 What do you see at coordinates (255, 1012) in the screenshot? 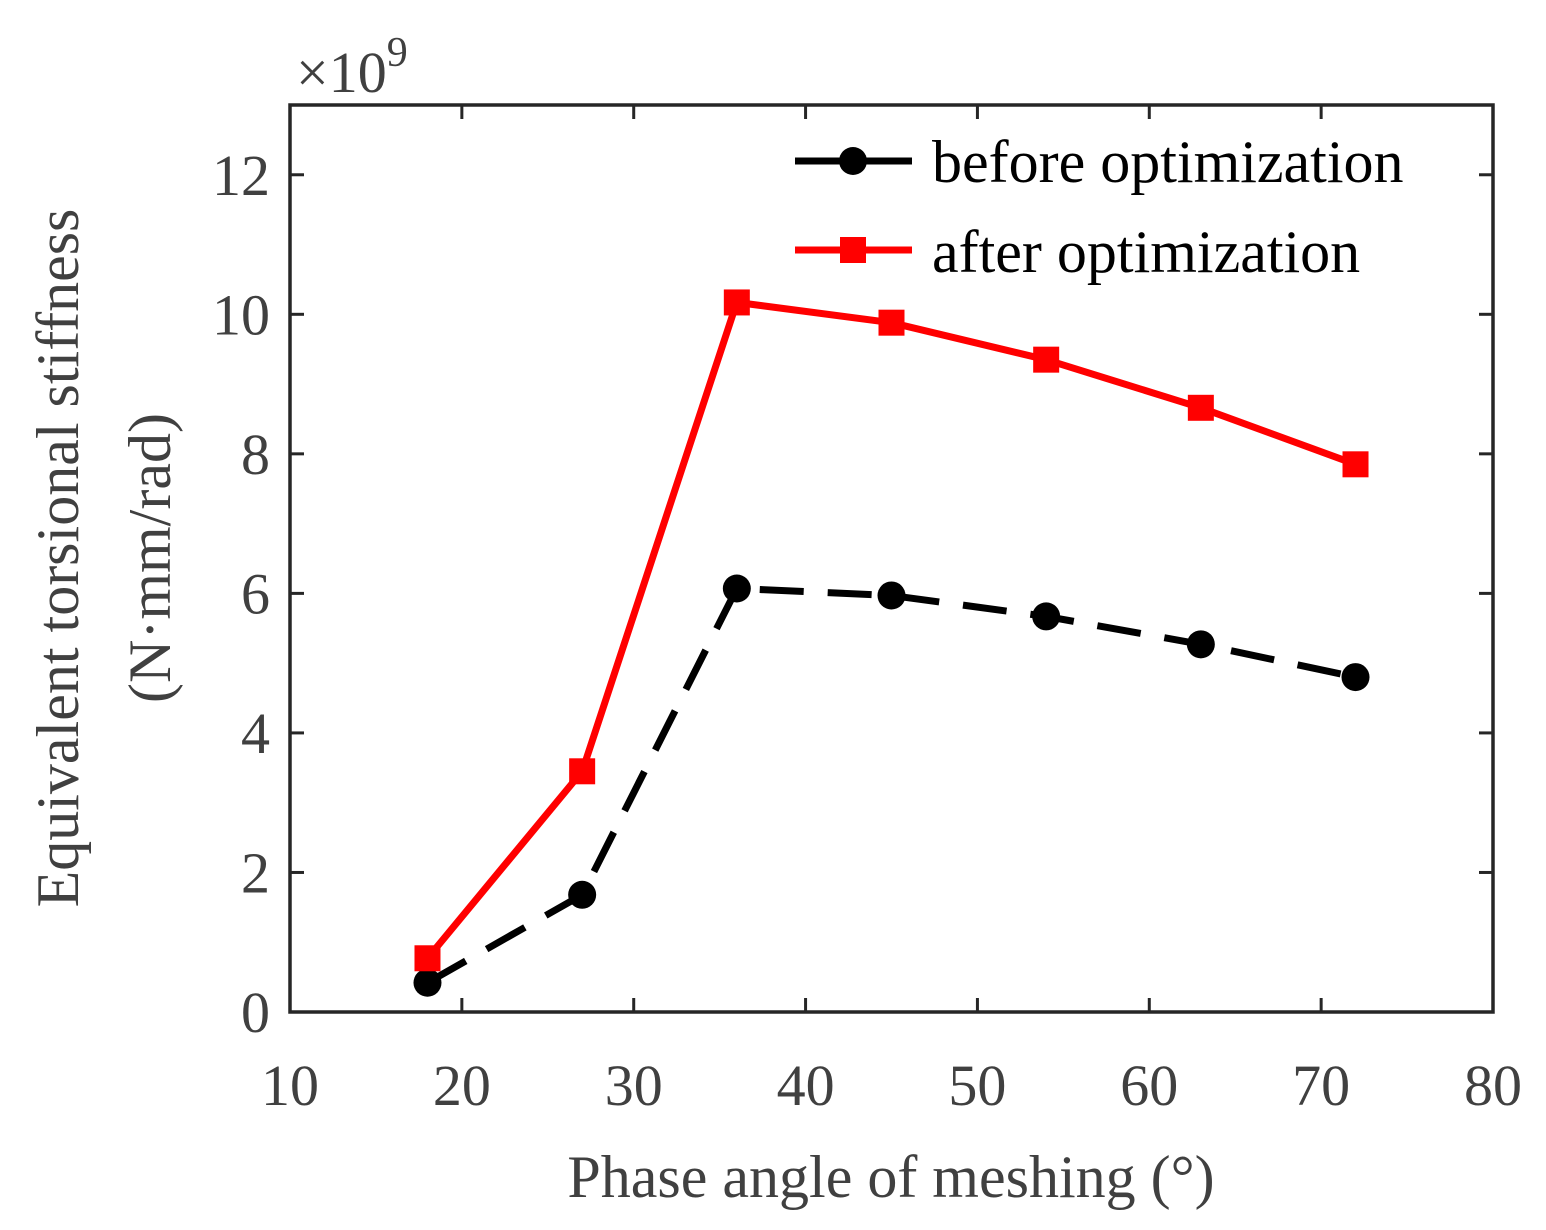
I see `y-tick-label: 0` at bounding box center [255, 1012].